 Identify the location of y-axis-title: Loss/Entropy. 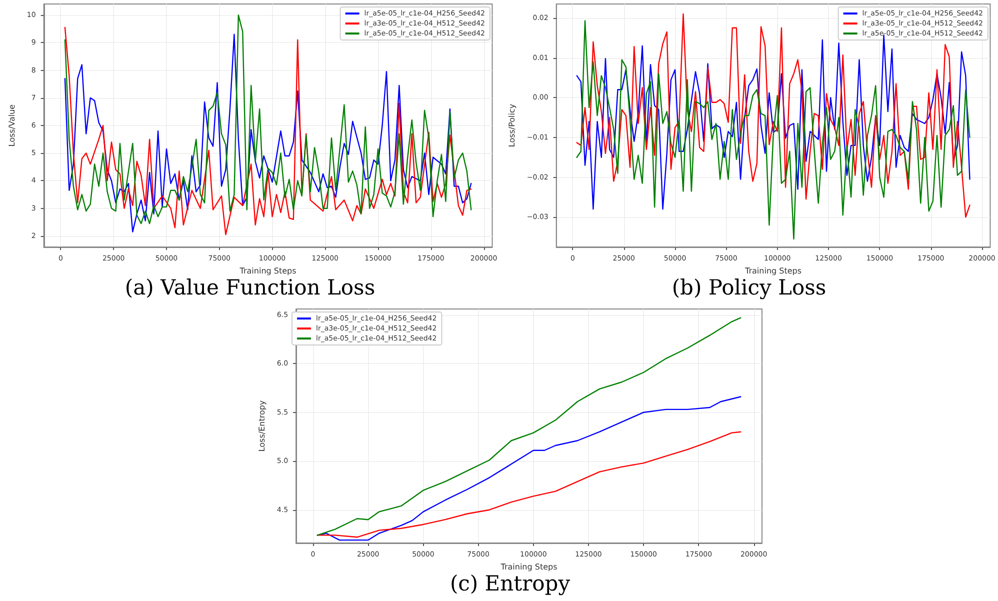
(262, 426).